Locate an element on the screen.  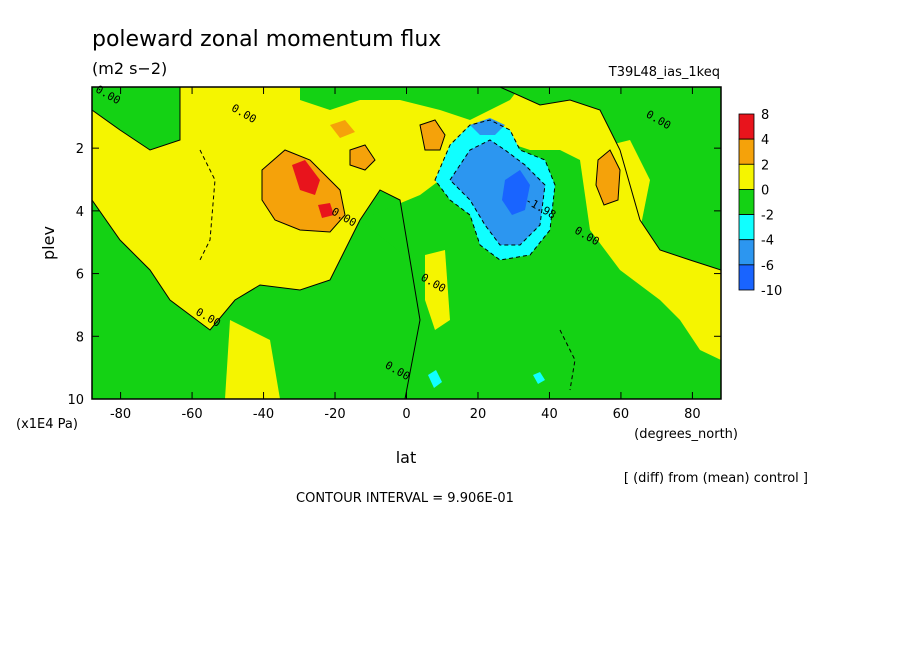
colorbar-label: 0 is located at coordinates (765, 190).